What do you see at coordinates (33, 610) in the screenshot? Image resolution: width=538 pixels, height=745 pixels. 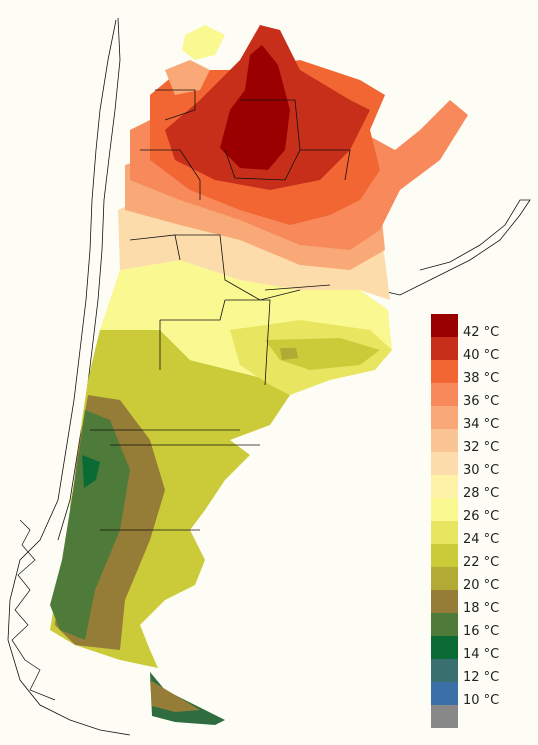 I see `south-chile-islands` at bounding box center [33, 610].